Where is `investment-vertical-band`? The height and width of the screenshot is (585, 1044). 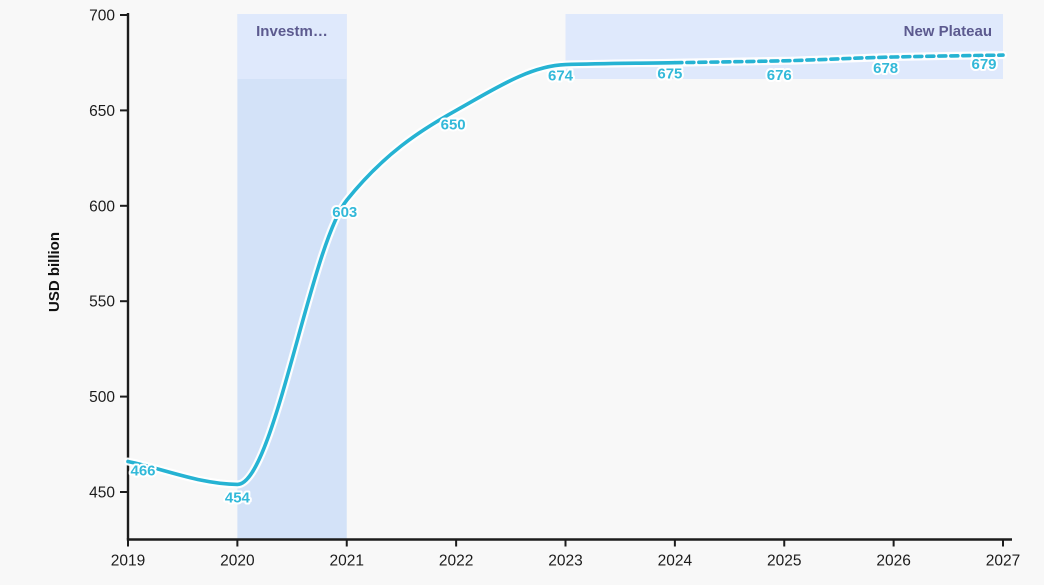
investment-vertical-band is located at coordinates (292, 276).